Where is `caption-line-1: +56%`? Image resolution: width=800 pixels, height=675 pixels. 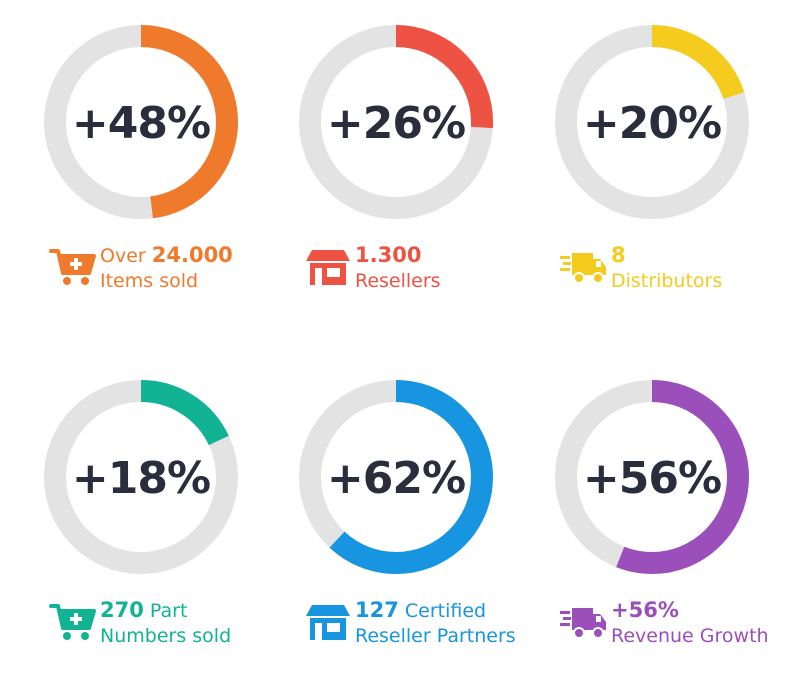
caption-line-1: +56% is located at coordinates (690, 611).